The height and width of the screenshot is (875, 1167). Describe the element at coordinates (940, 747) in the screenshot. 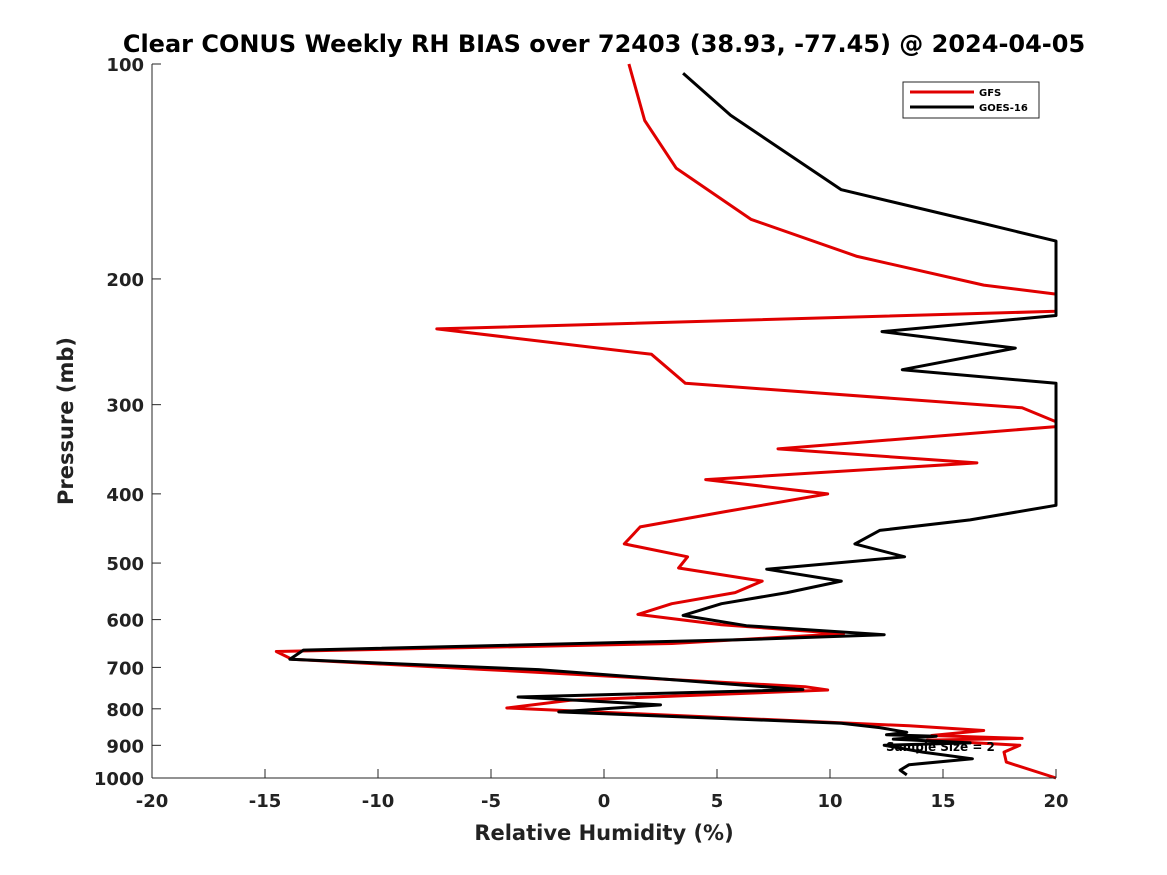

I see `sample-size-annotation: Sample Size = 2` at that location.